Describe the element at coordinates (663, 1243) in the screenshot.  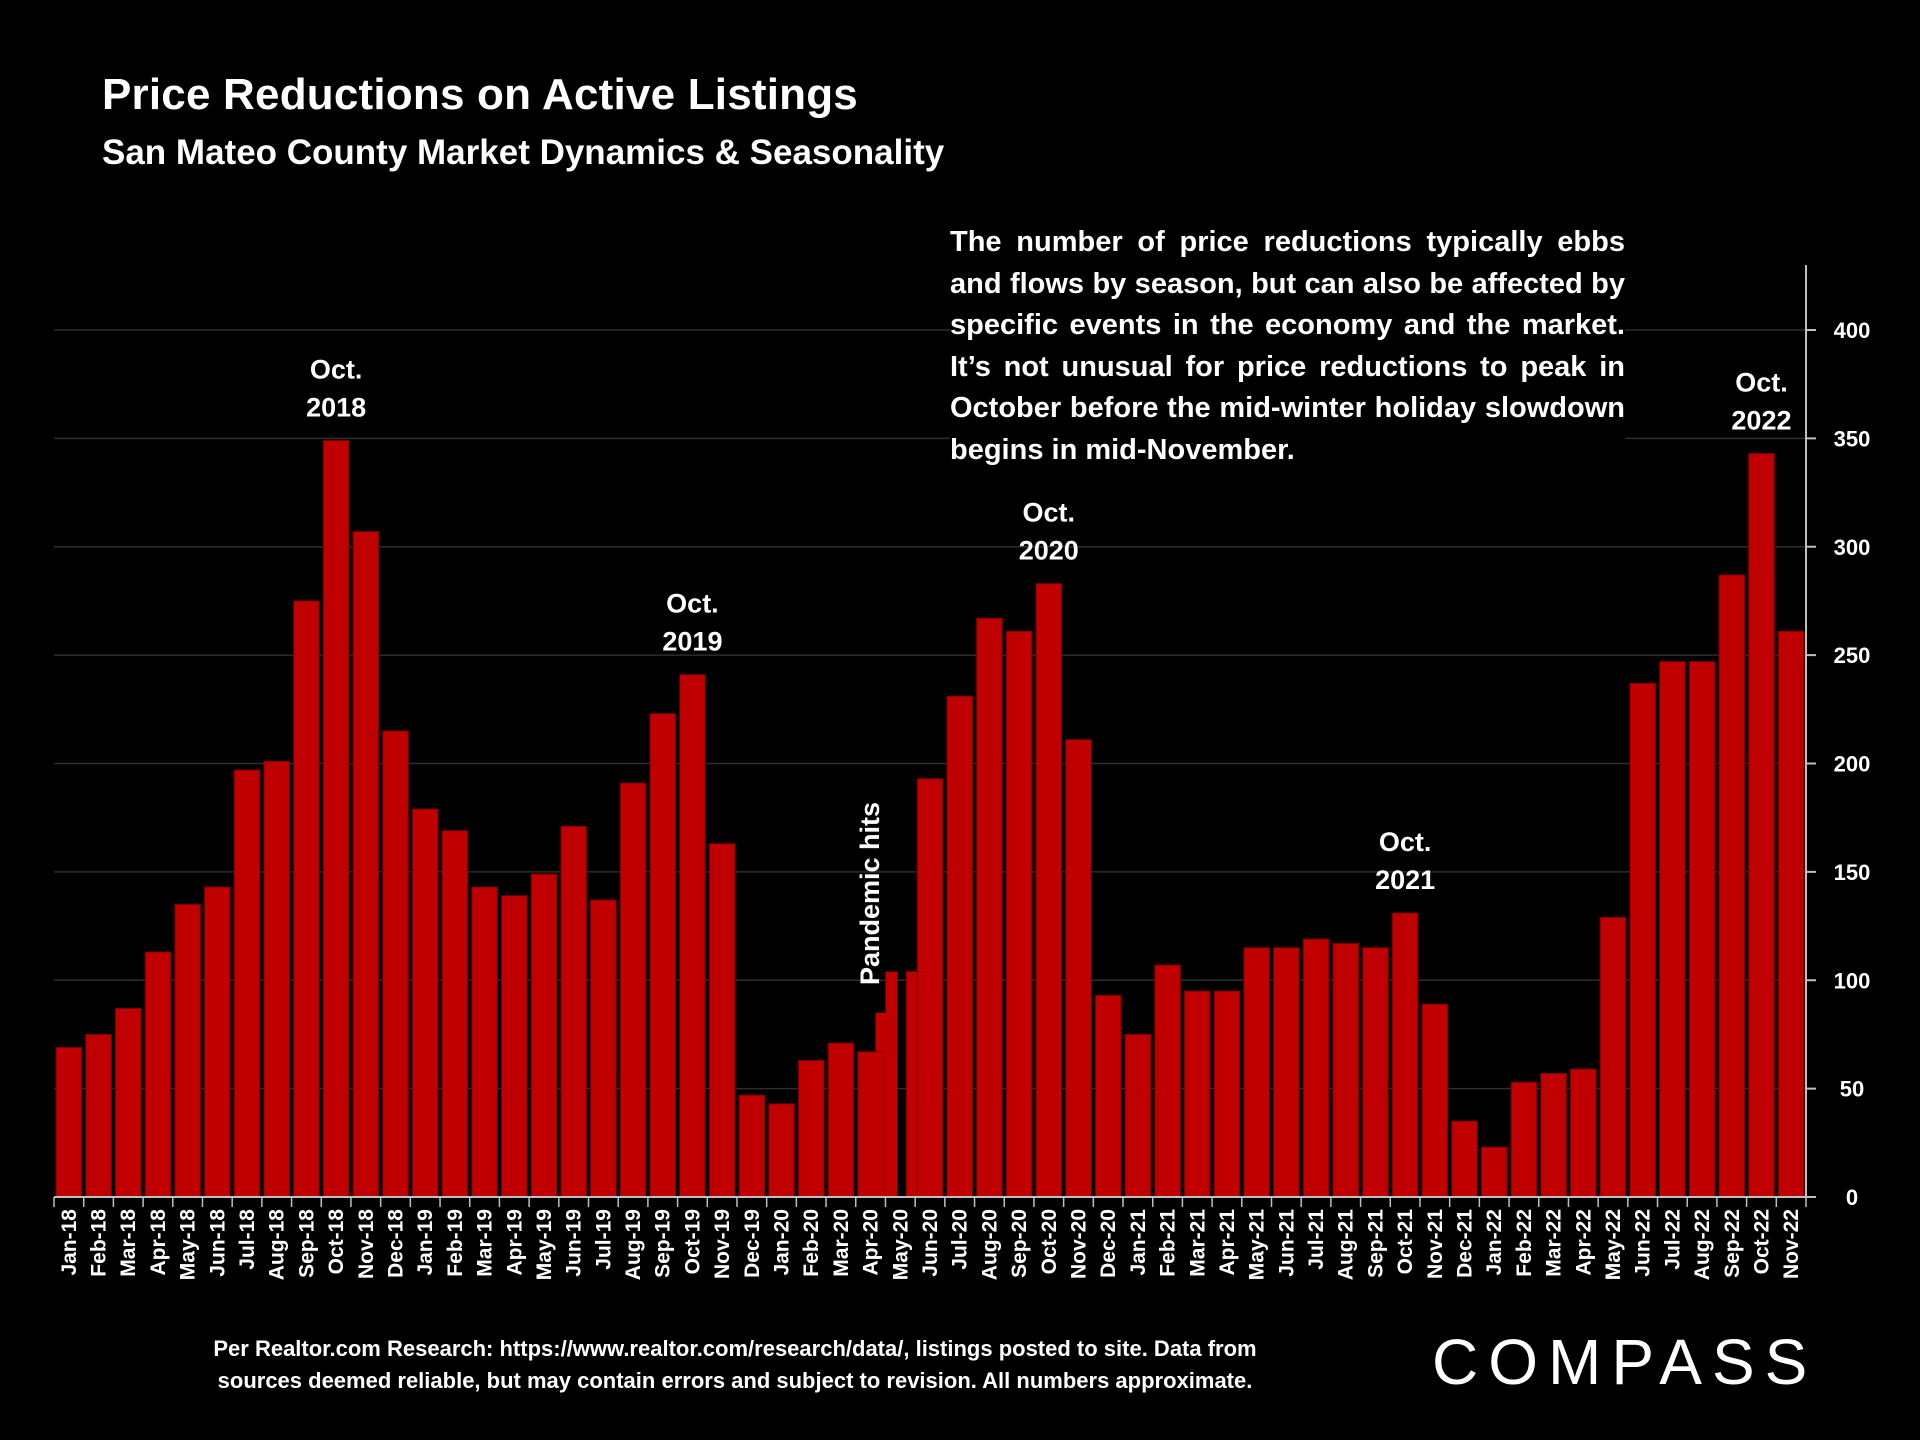
I see `x-tick-label: Sep-19` at that location.